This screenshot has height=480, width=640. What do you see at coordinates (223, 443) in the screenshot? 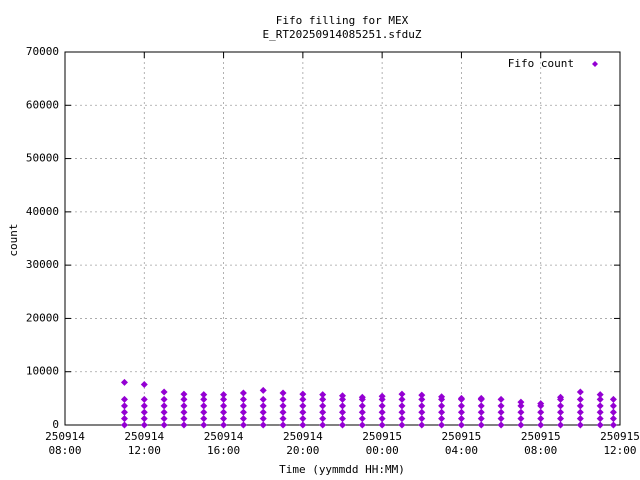
I see `x-tick-label: 250914 16:00` at bounding box center [223, 443].